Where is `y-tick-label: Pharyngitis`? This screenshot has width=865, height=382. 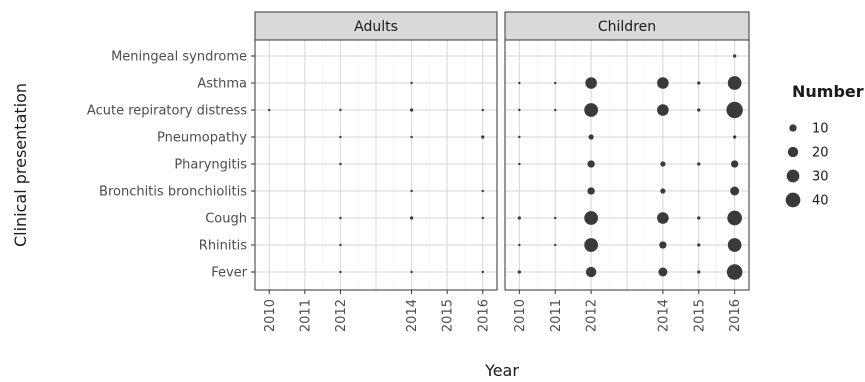
y-tick-label: Pharyngitis is located at coordinates (210, 165).